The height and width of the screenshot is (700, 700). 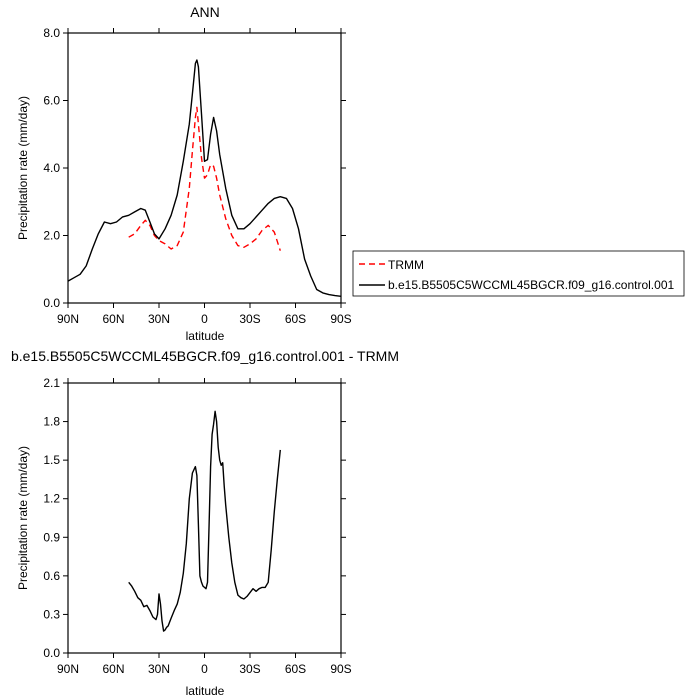 I want to click on top-y-tick-label: 2.0, so click(x=51, y=236).